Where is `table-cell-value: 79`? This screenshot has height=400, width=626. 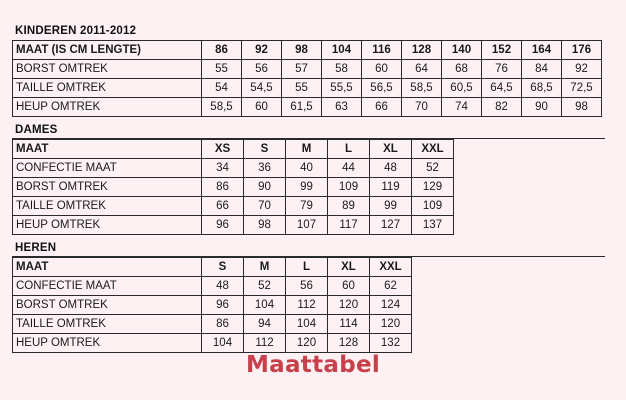
table-cell-value: 79 is located at coordinates (306, 206).